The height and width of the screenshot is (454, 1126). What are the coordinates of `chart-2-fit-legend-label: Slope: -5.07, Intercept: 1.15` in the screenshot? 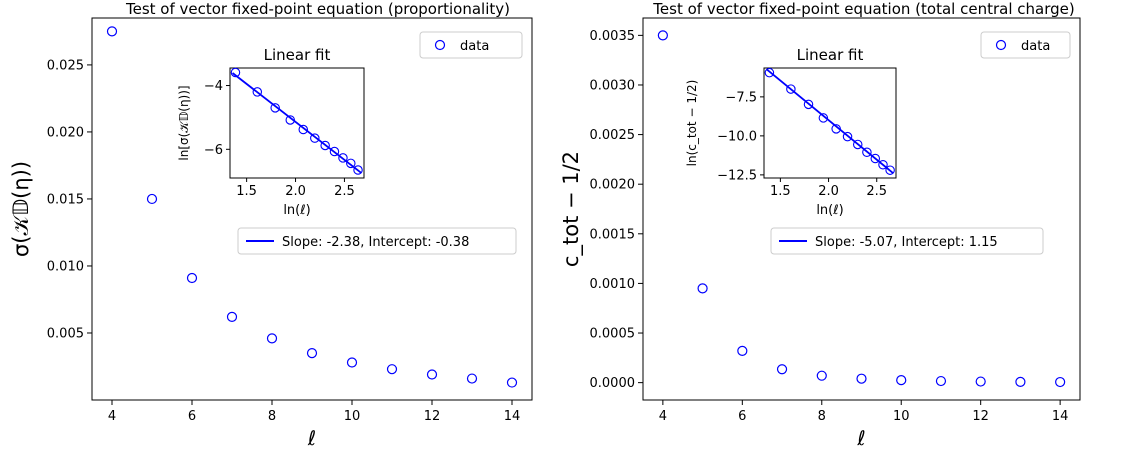 It's located at (906, 242).